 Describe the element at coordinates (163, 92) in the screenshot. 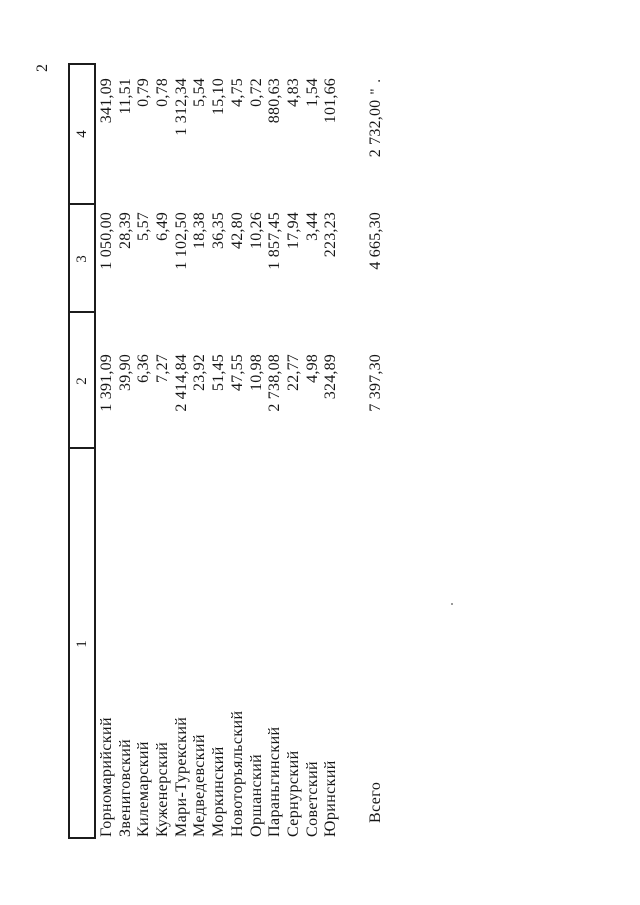

I see `col4-value-cell: 0,78` at that location.